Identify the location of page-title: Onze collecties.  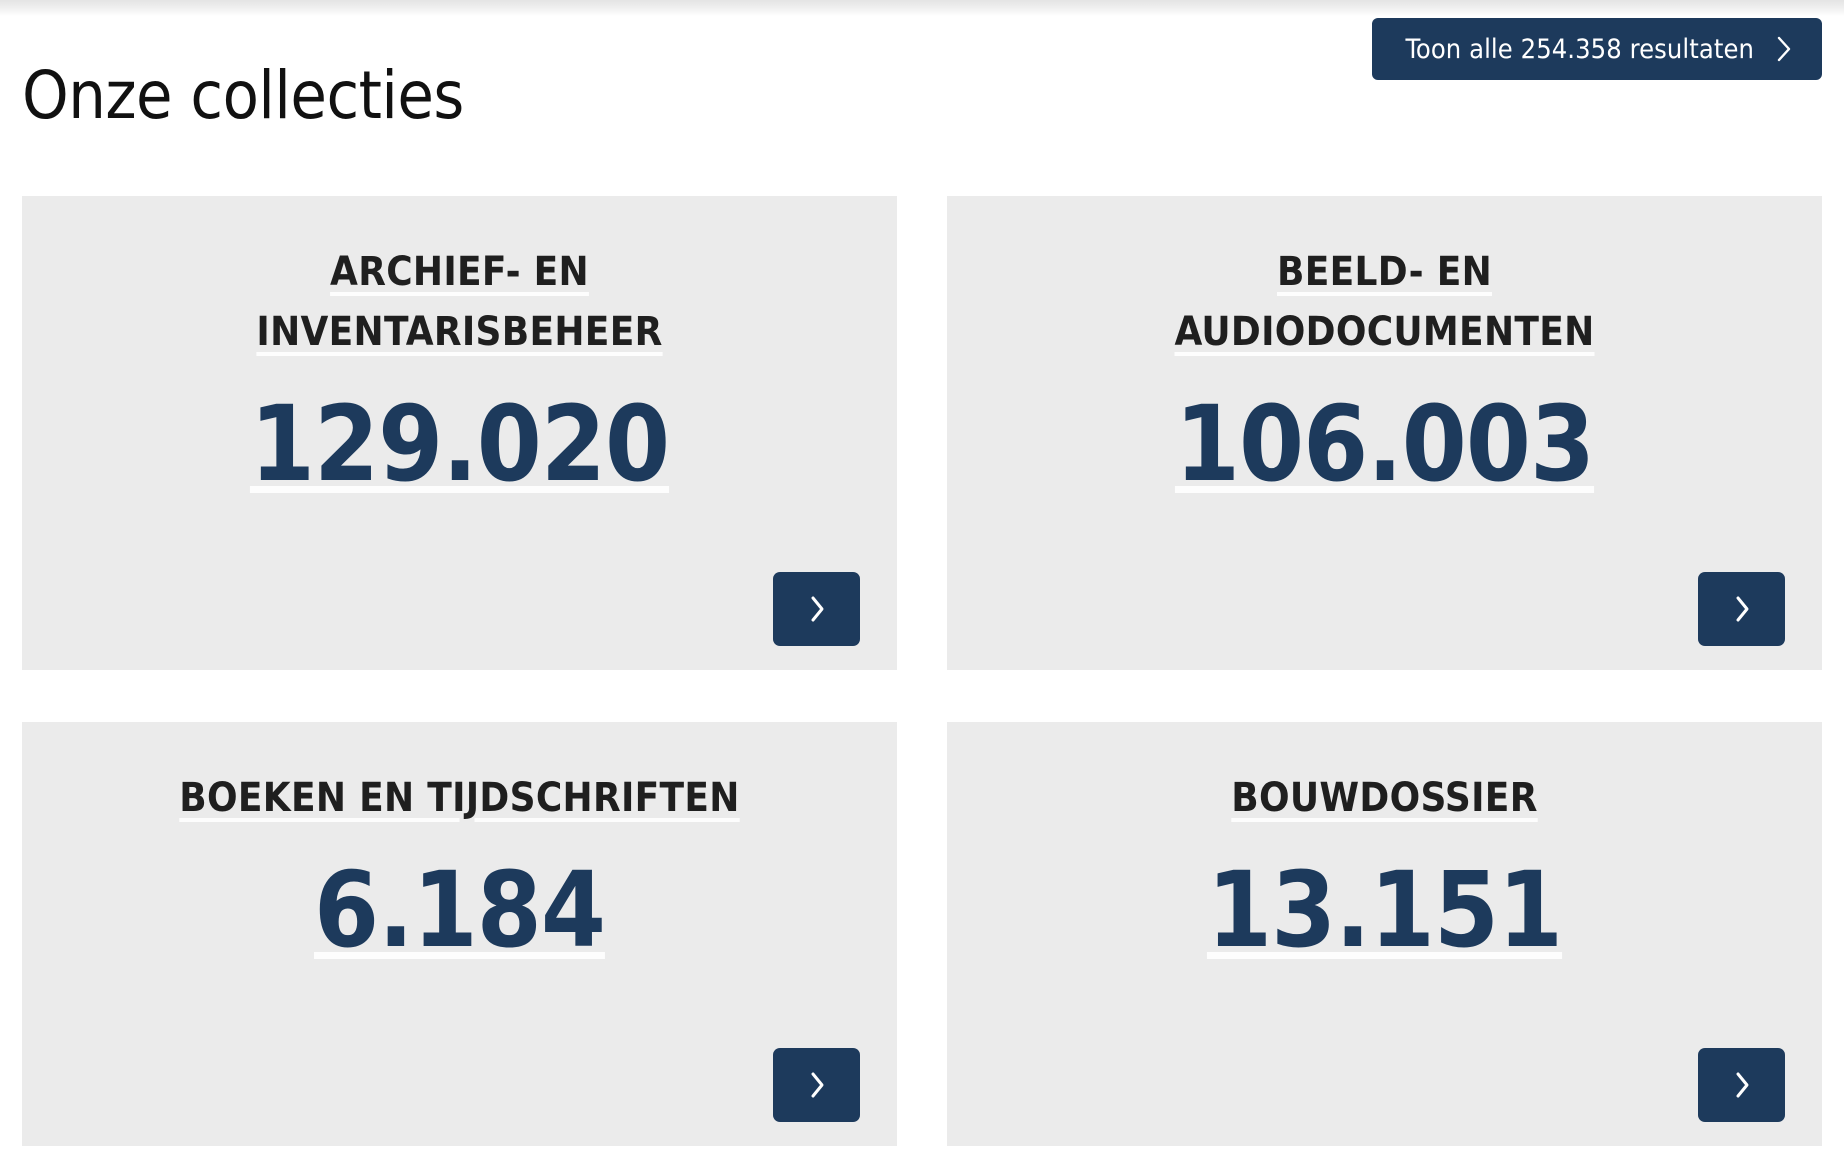
(243, 96).